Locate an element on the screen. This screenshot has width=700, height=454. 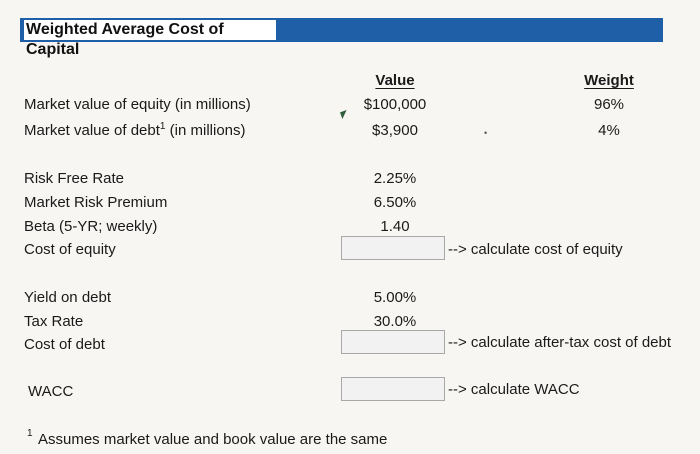
equity-weight: 96% is located at coordinates (609, 104).